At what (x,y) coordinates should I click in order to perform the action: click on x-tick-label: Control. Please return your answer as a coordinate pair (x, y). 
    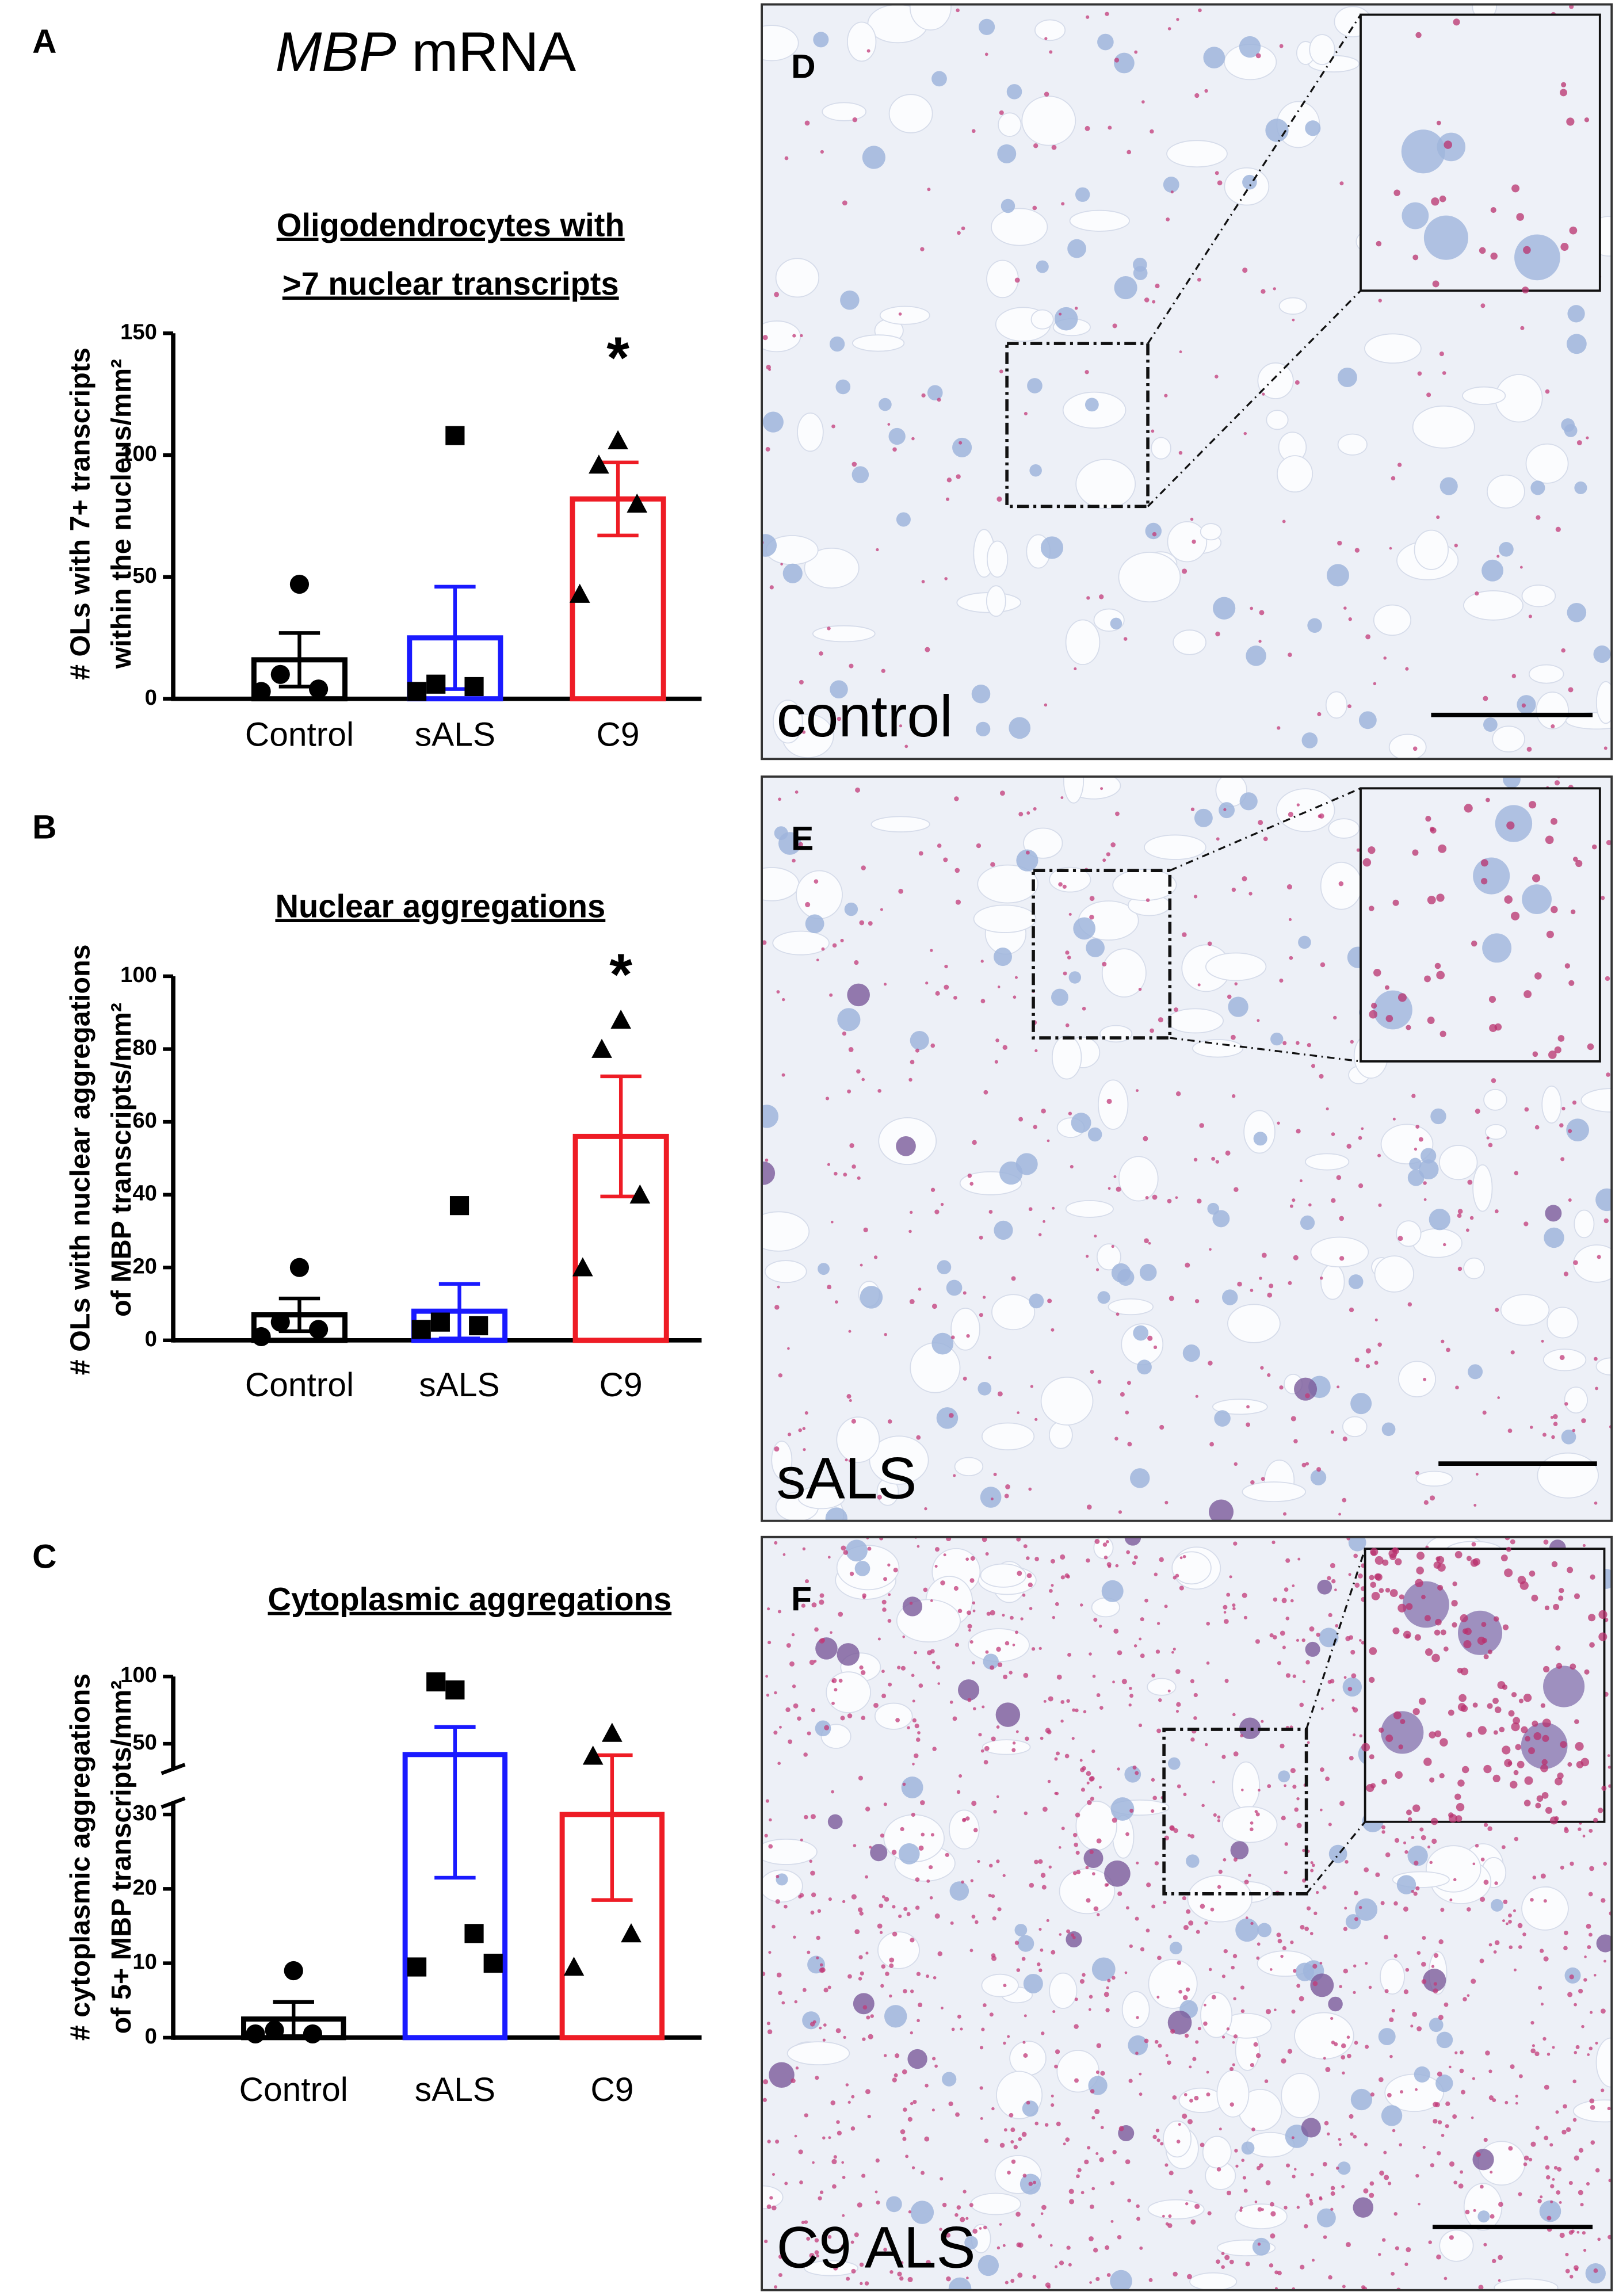
    Looking at the image, I should click on (293, 2089).